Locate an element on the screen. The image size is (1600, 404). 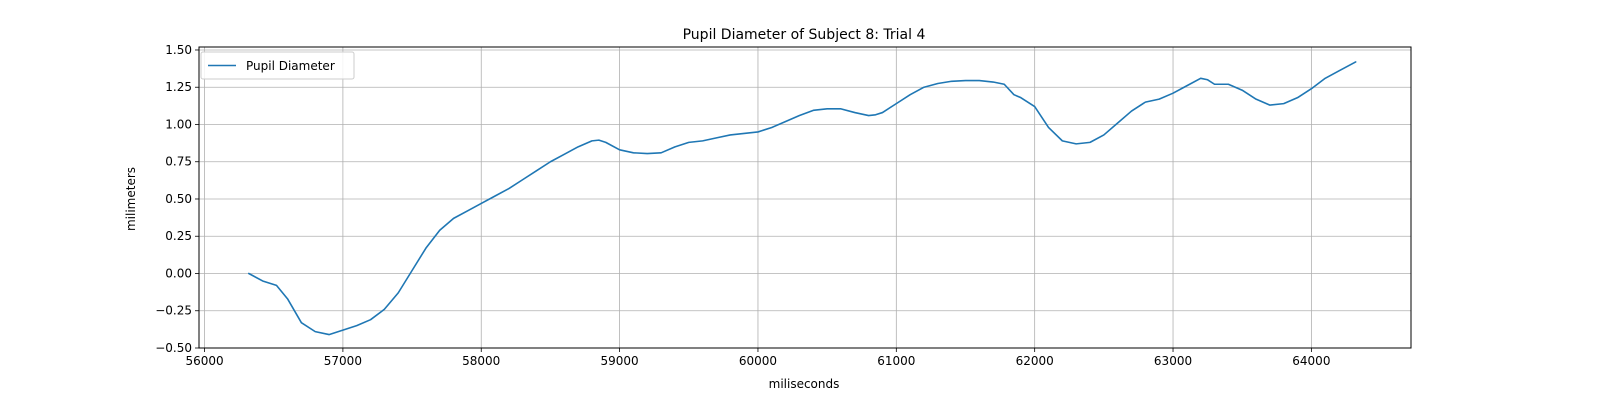
y-axis-ticks: −0.50 −0.25 0.00 0.25 0.50 0.75 1.00 1.25 1.50 is located at coordinates (177, 199).